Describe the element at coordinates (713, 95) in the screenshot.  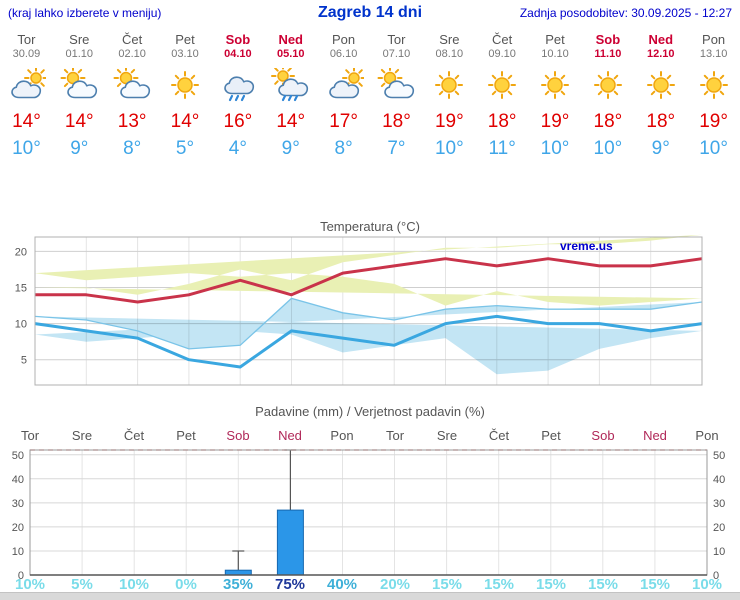
I see `day-column: Pon 13.10 19° 10°` at that location.